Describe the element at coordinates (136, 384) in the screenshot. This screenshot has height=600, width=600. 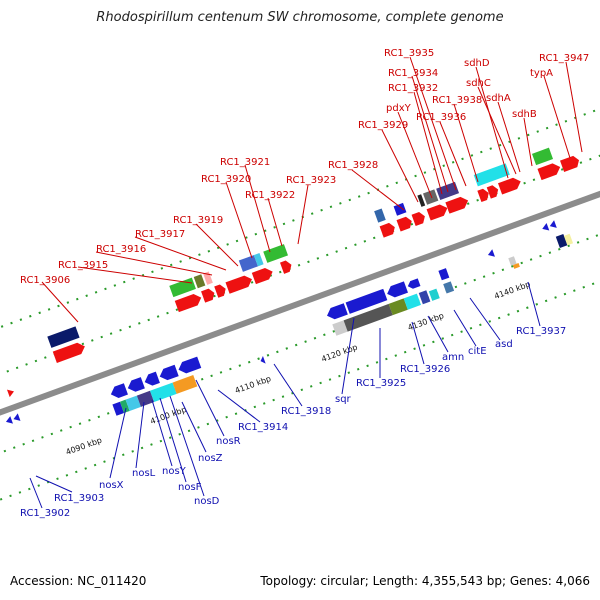
I see `gene-nosL` at that location.